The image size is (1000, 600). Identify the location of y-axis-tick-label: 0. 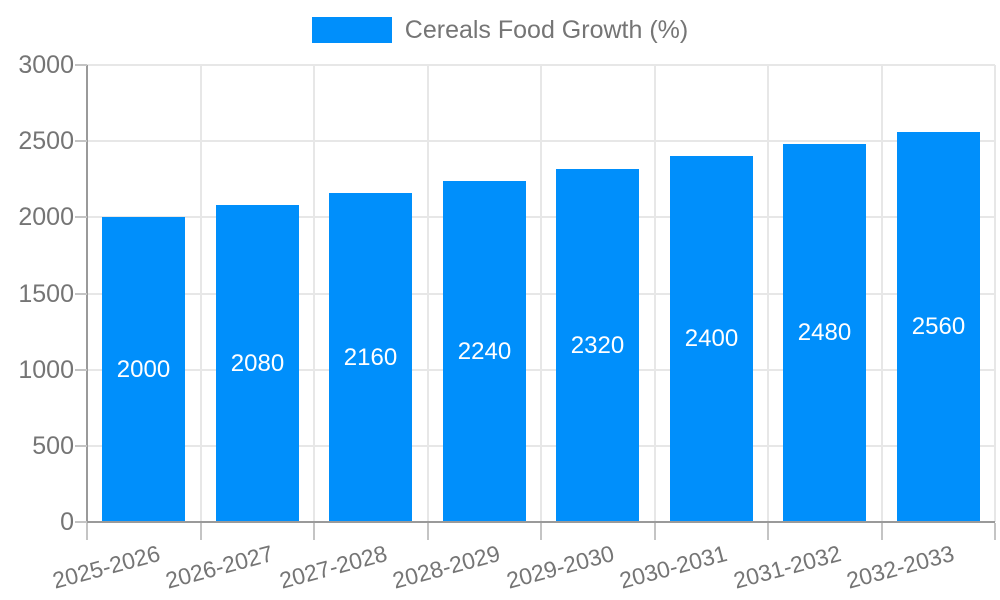
(67, 522).